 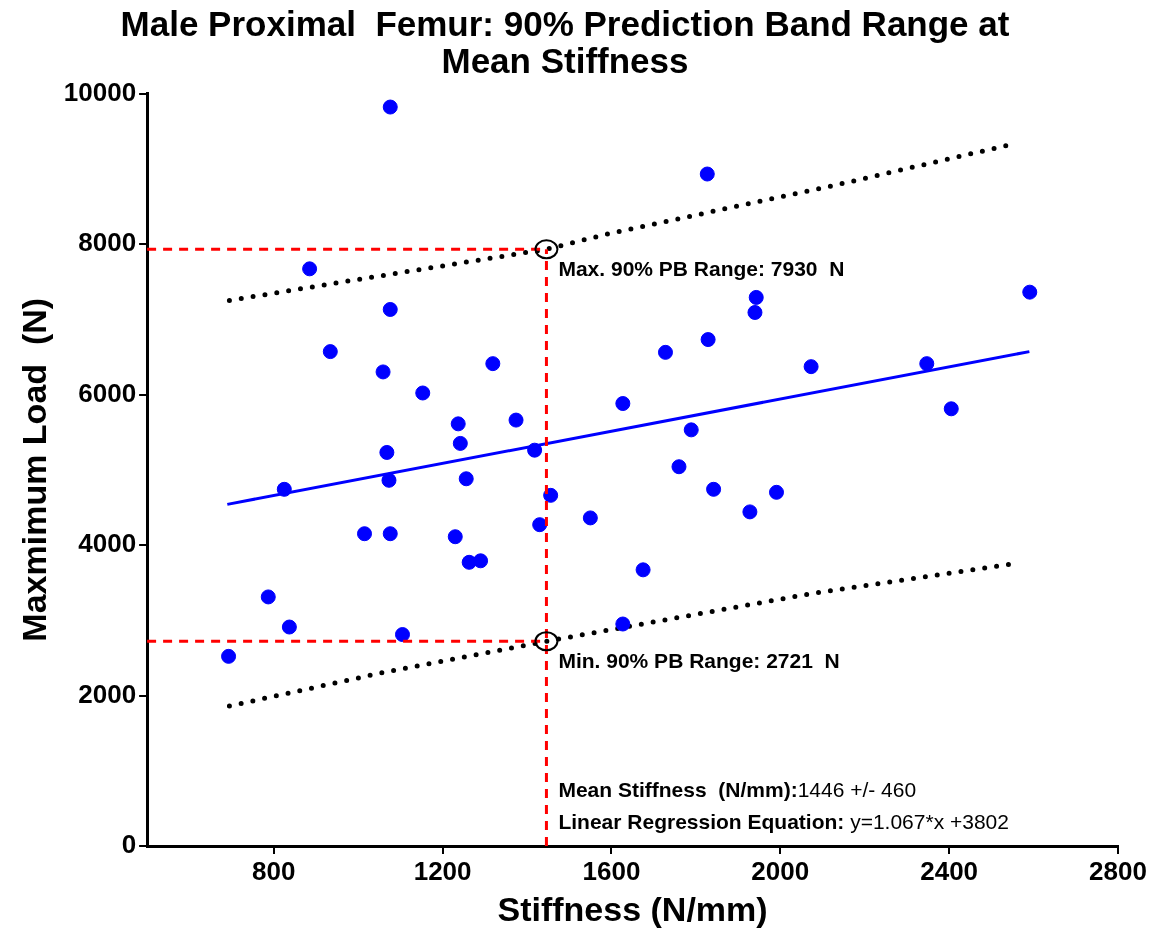 I want to click on x-tick-label: 1200, so click(x=442, y=870).